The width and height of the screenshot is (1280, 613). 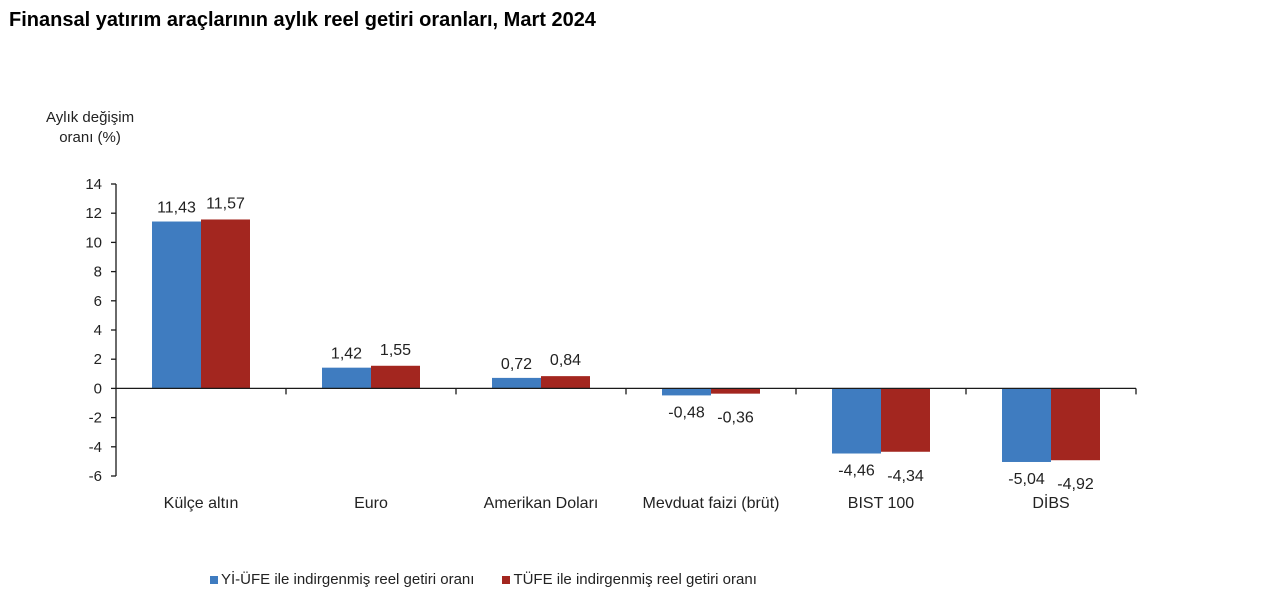 What do you see at coordinates (686, 412) in the screenshot?
I see `value-label: -0,48` at bounding box center [686, 412].